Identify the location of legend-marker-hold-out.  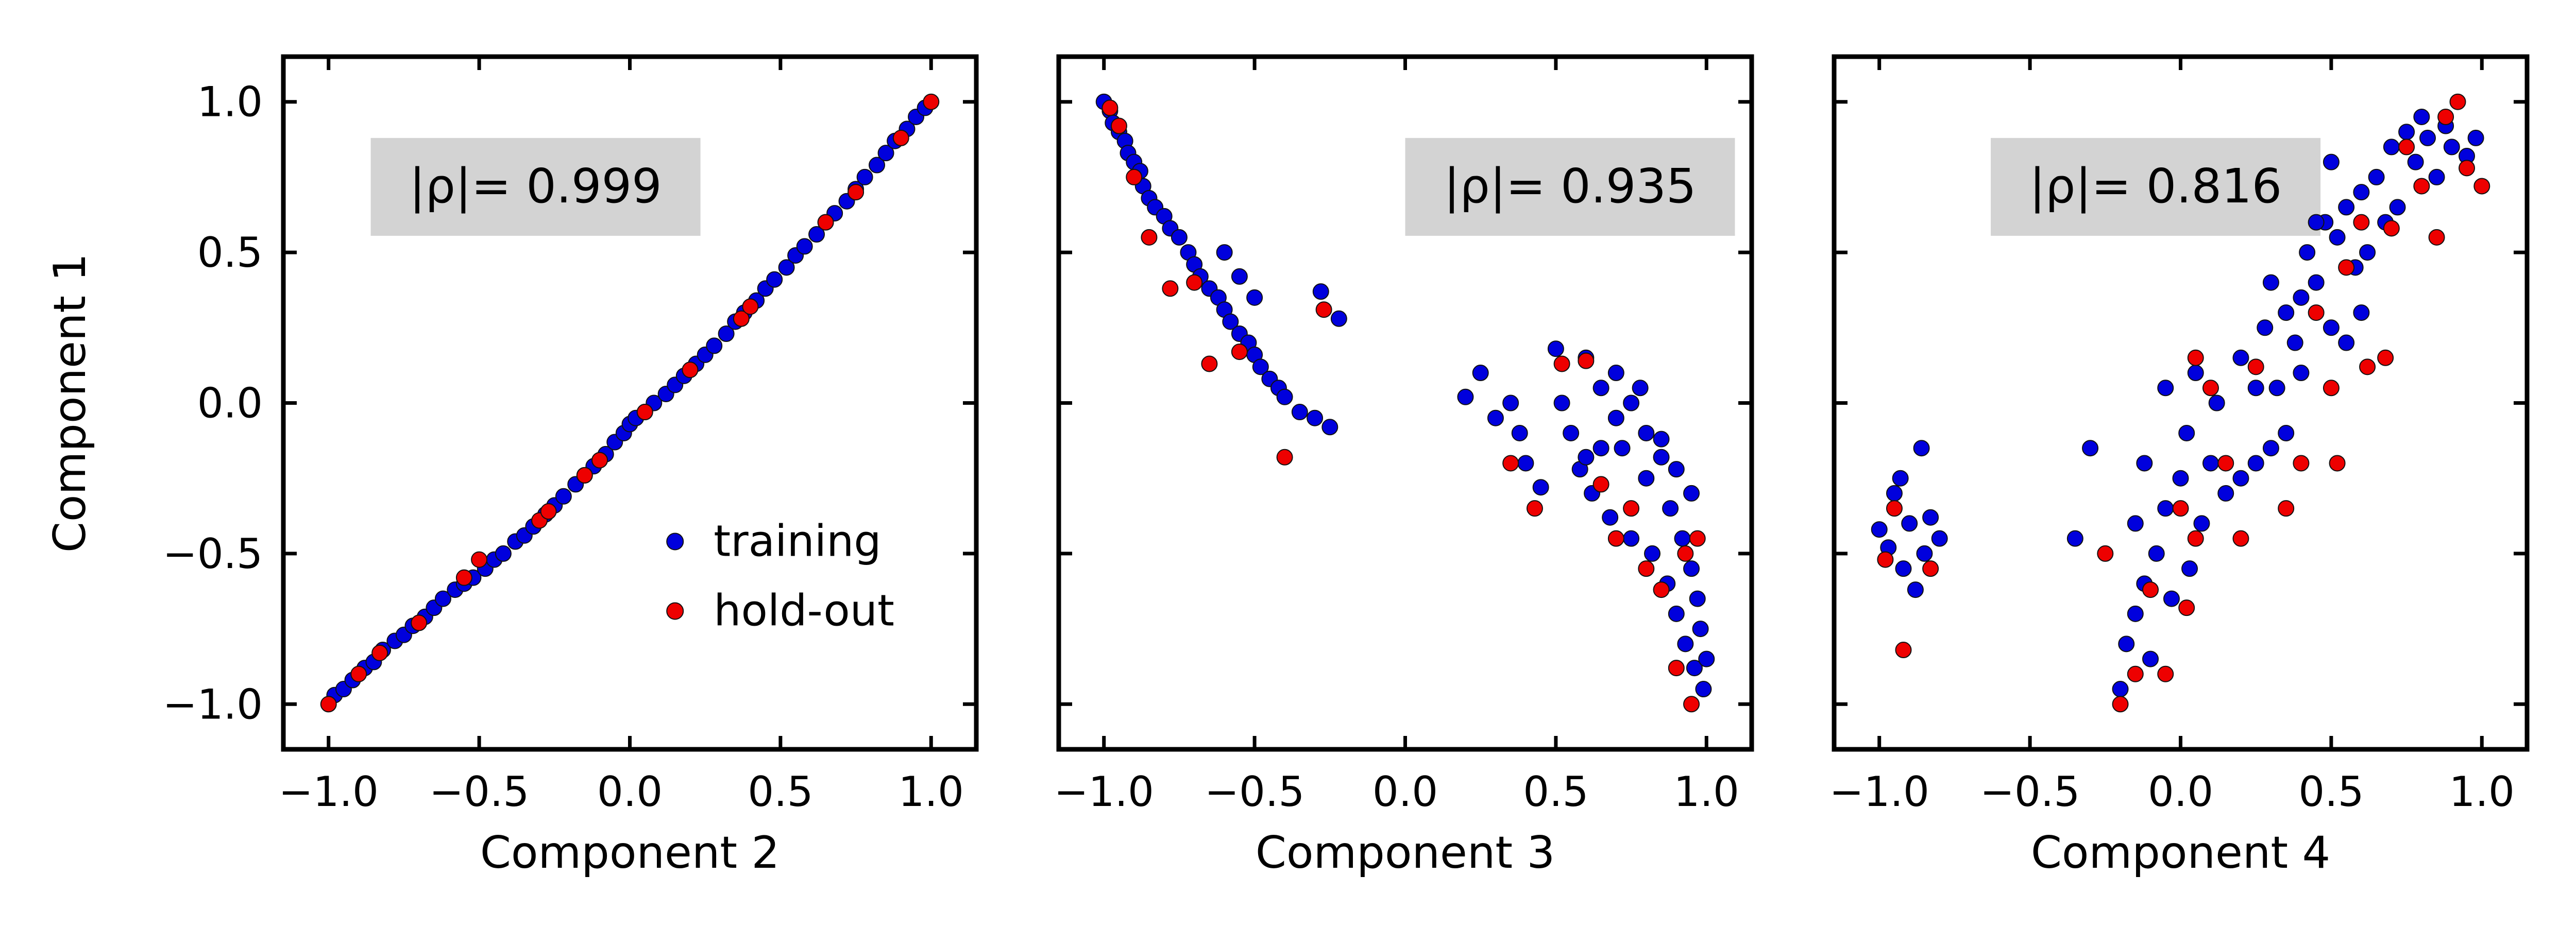
(675, 611).